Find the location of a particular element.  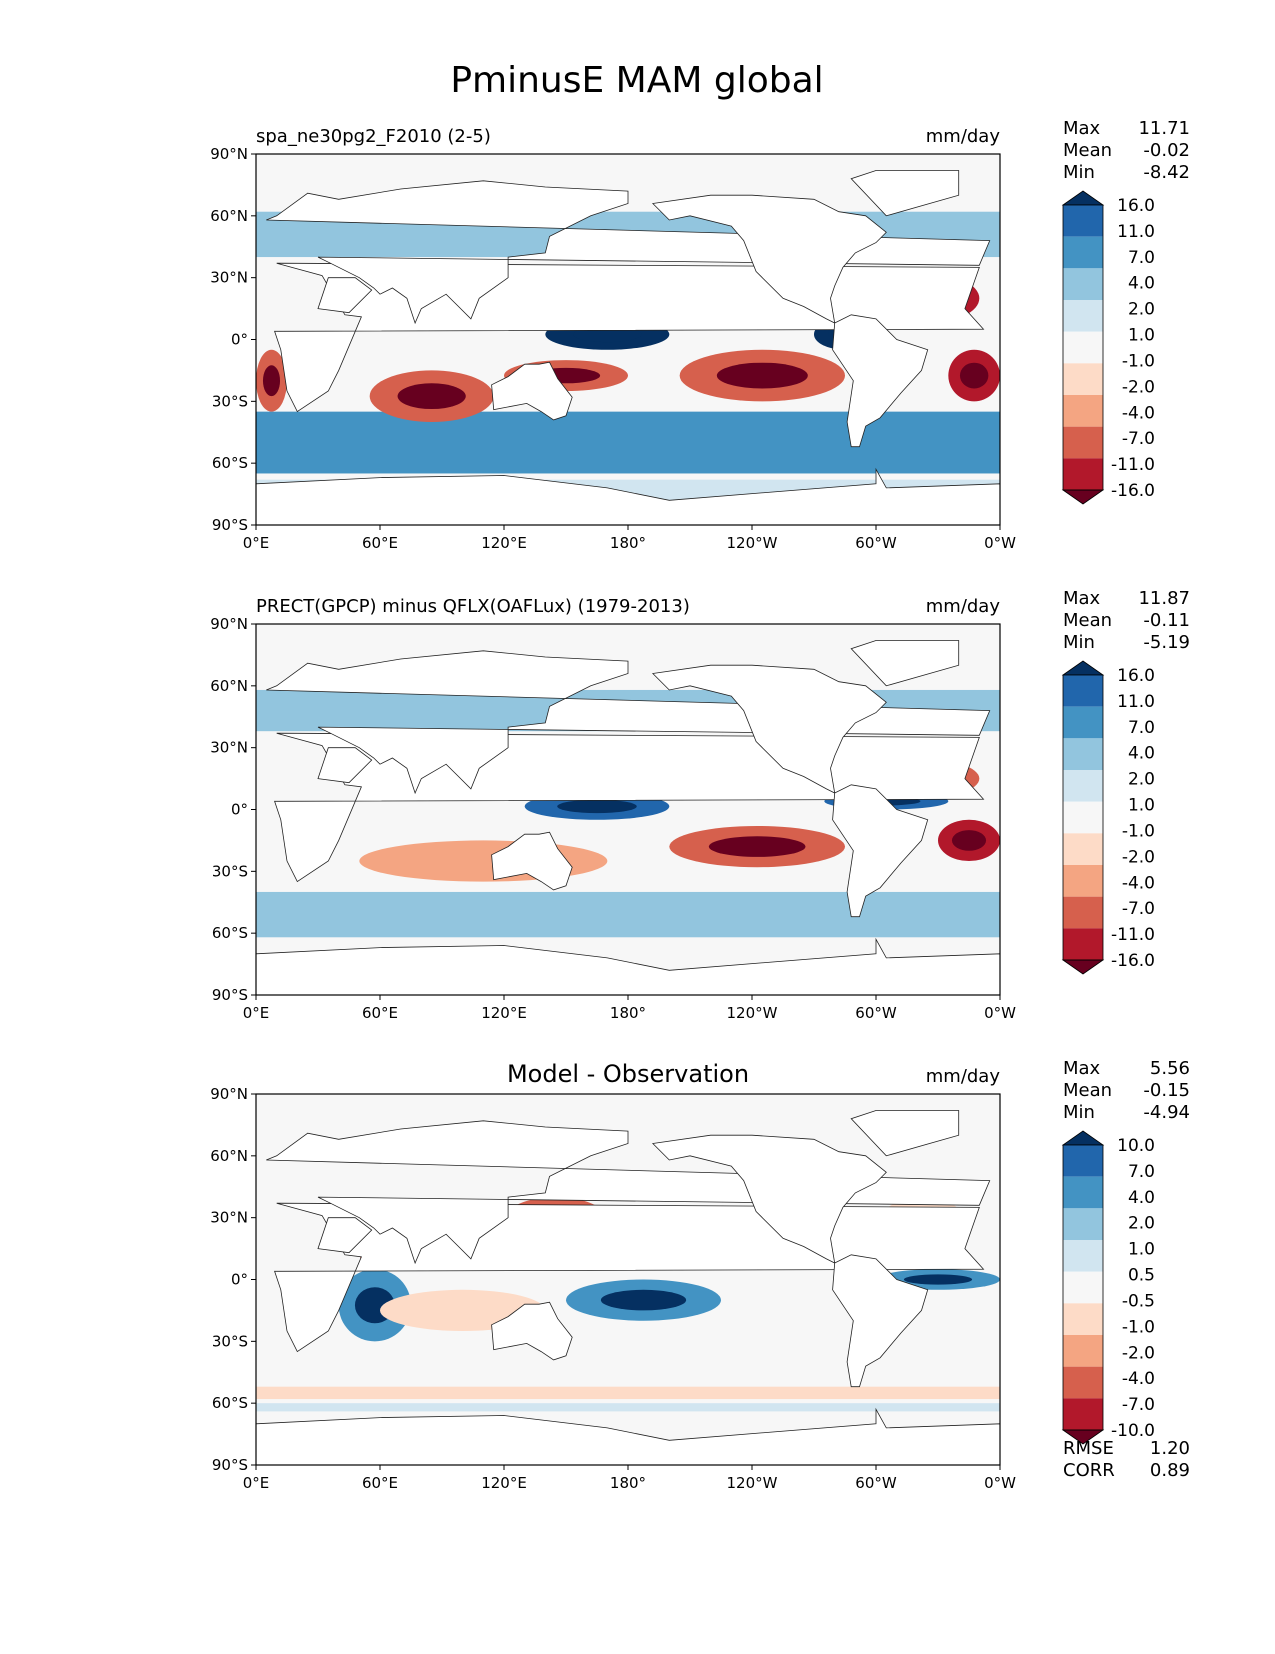

colorbar-tick-label: 1.0 is located at coordinates (1141, 336).